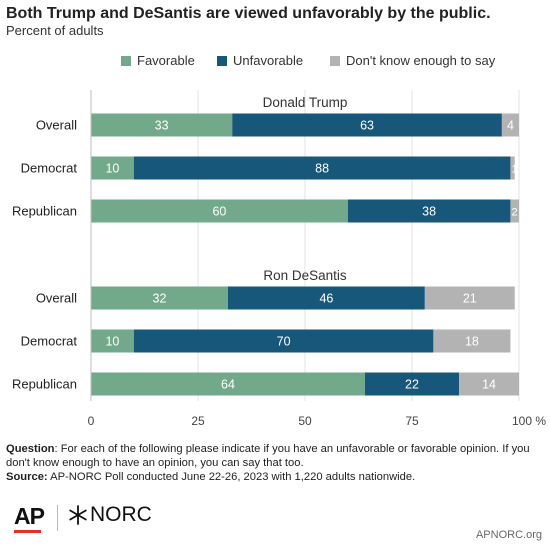 The image size is (550, 550). Describe the element at coordinates (27, 477) in the screenshot. I see `source-label: Source:` at that location.